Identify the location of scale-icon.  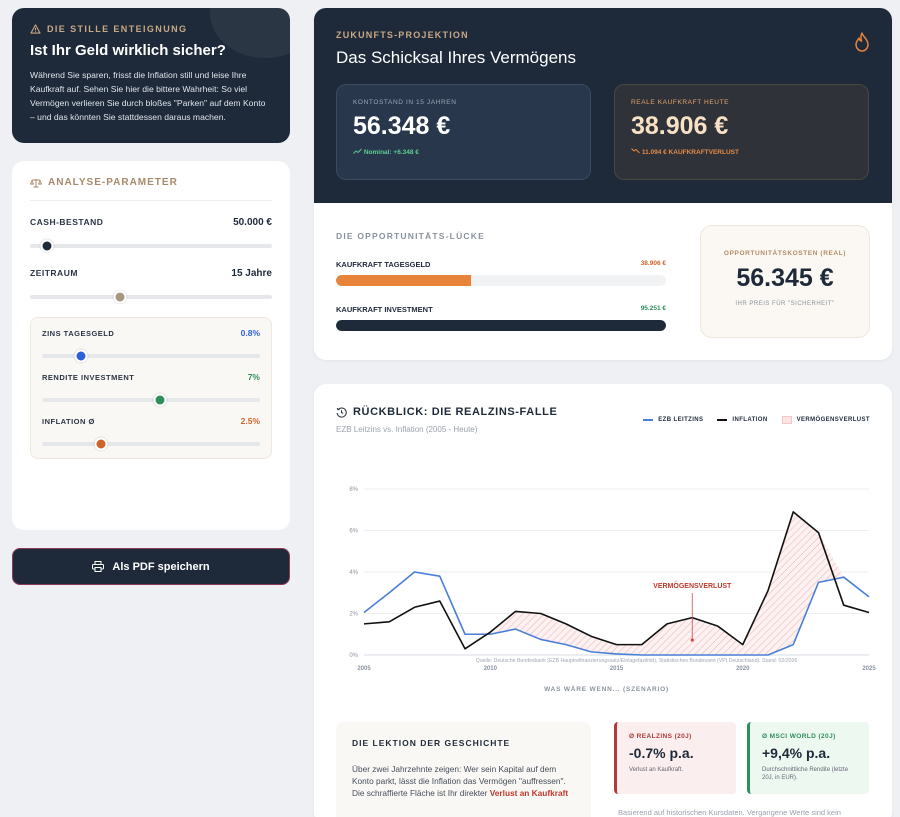
(36, 182).